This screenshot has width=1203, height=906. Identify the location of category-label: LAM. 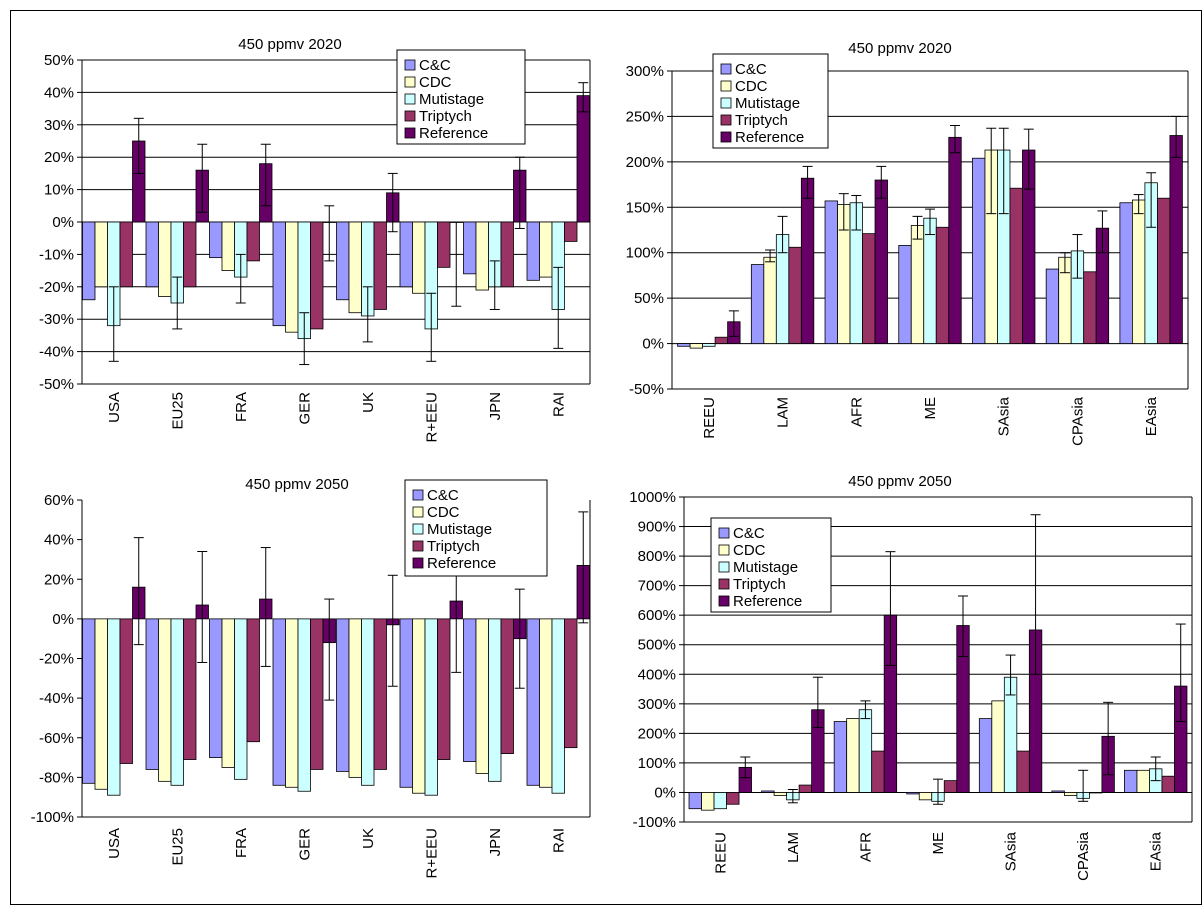
(783, 412).